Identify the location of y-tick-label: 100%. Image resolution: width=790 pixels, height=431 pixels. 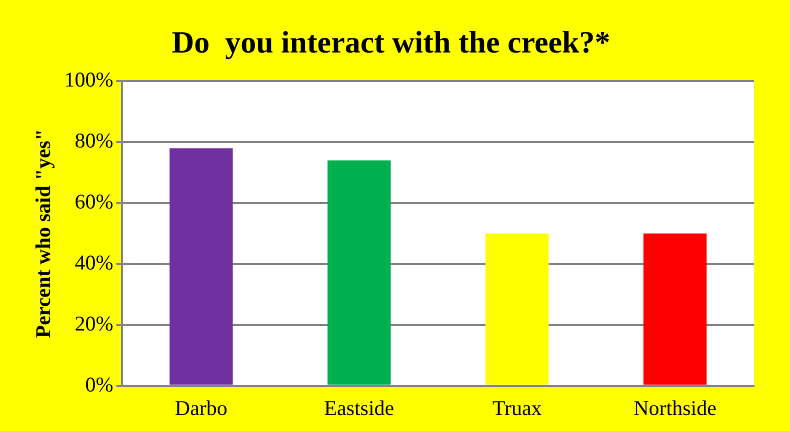
(89, 80).